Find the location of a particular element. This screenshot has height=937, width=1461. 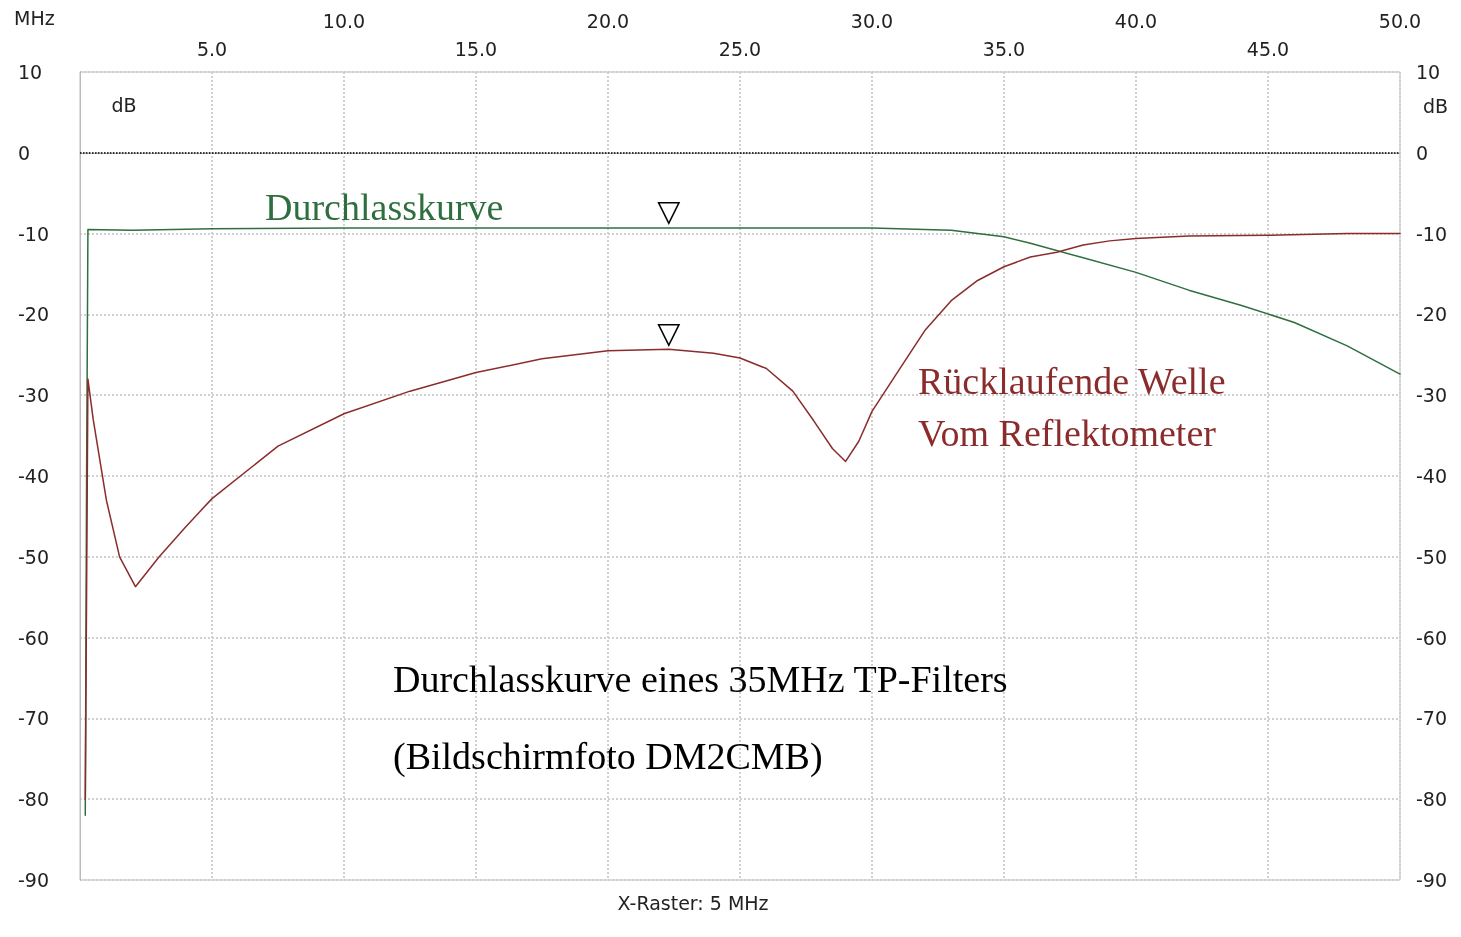

x-tick-label: 45.0 is located at coordinates (1268, 48).